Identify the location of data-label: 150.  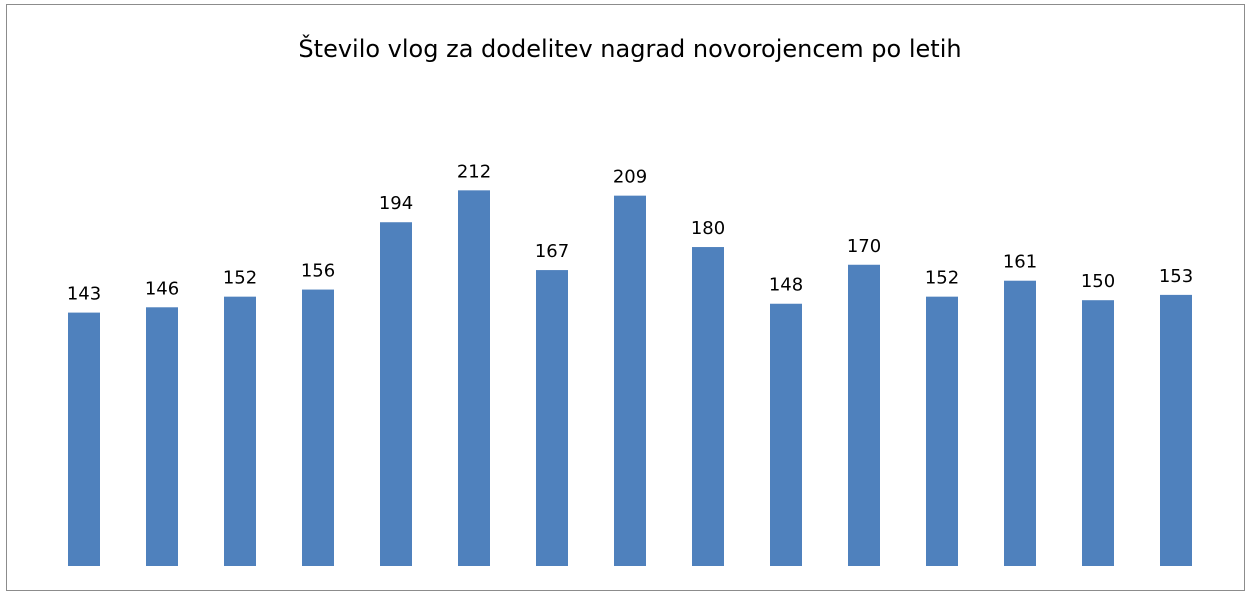
(1098, 281).